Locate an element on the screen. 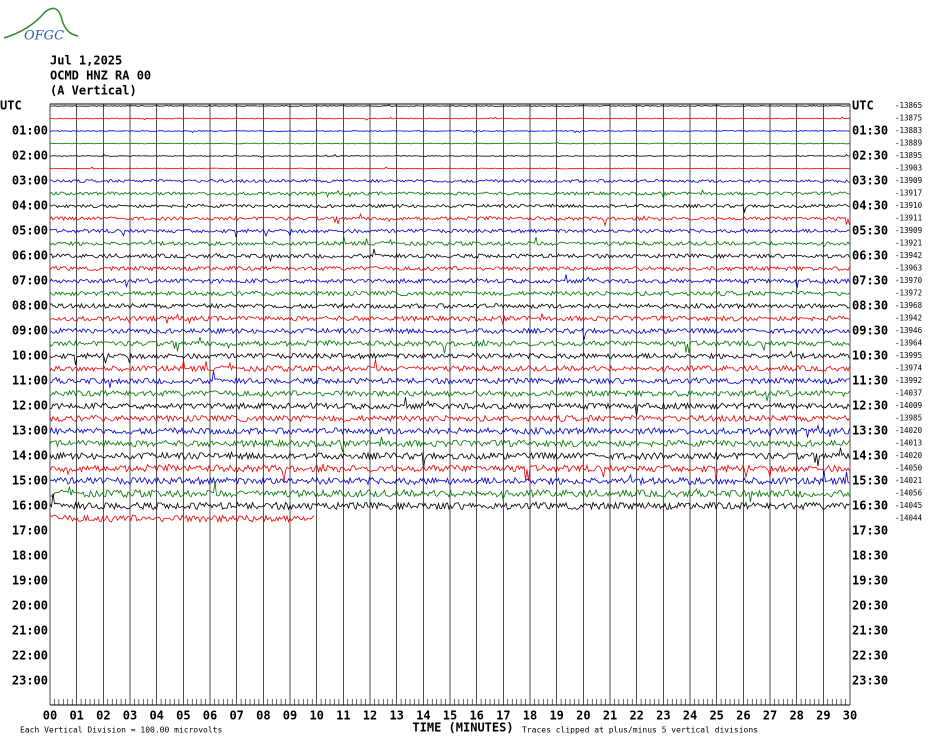  row-count: -14021 is located at coordinates (908, 480).